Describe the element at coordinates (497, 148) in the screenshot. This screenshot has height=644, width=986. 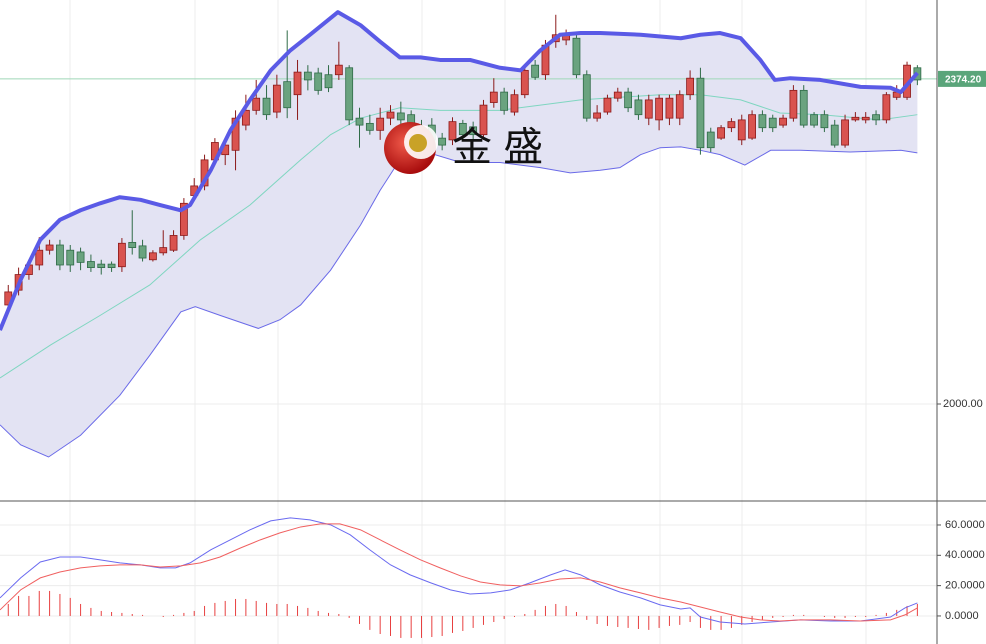
I see `watermark: 金 盛` at that location.